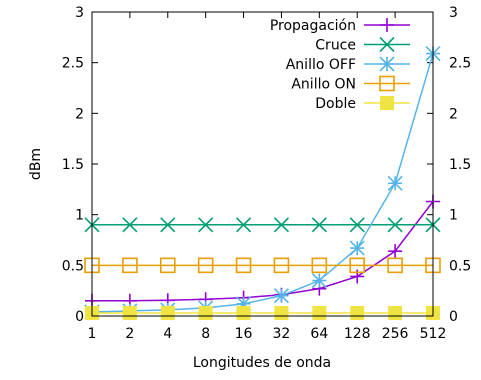  Describe the element at coordinates (460, 165) in the screenshot. I see `y2-tick-label: 1.5` at that location.